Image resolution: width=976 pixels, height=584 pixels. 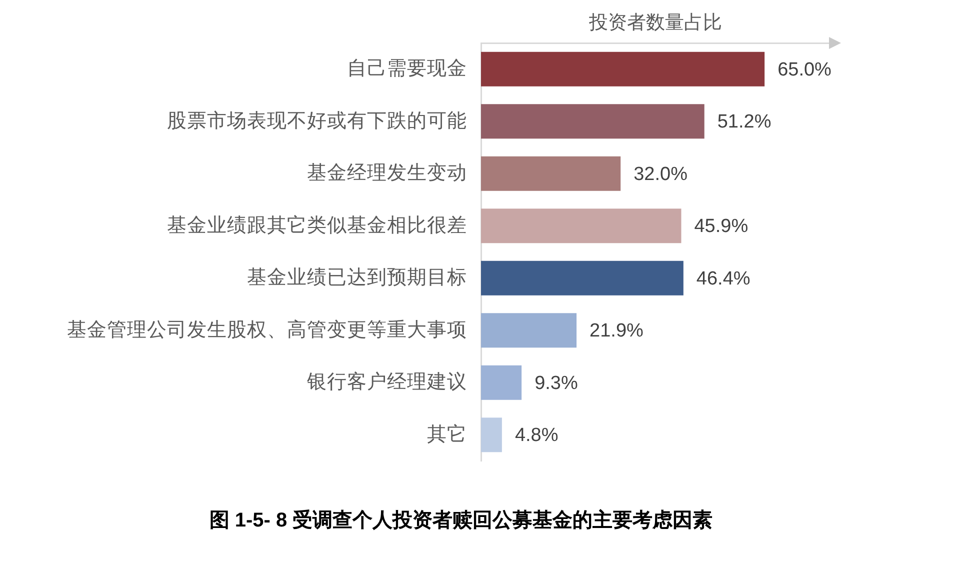 What do you see at coordinates (461, 520) in the screenshot?
I see `text: 图 1-5- 8 受调查个人投资者赎回公募基金的主要考虑因素` at bounding box center [461, 520].